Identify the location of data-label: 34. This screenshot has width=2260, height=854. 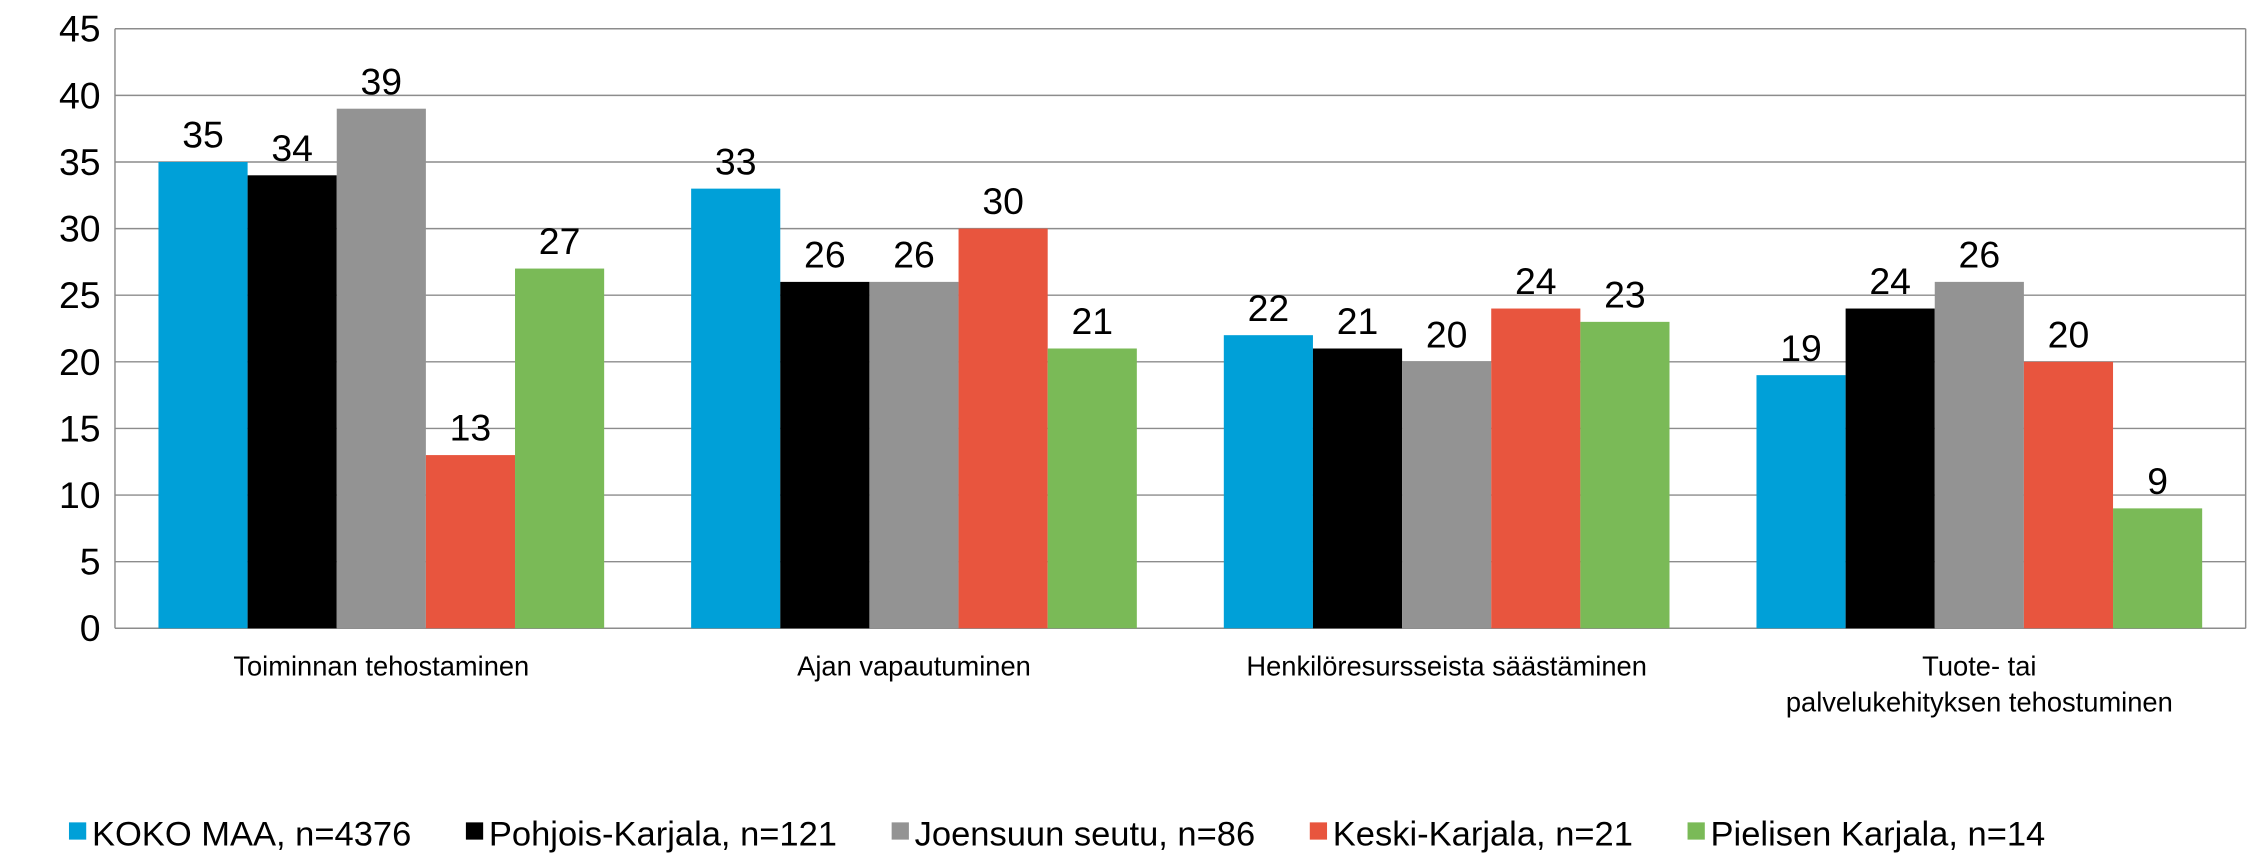
(292, 148).